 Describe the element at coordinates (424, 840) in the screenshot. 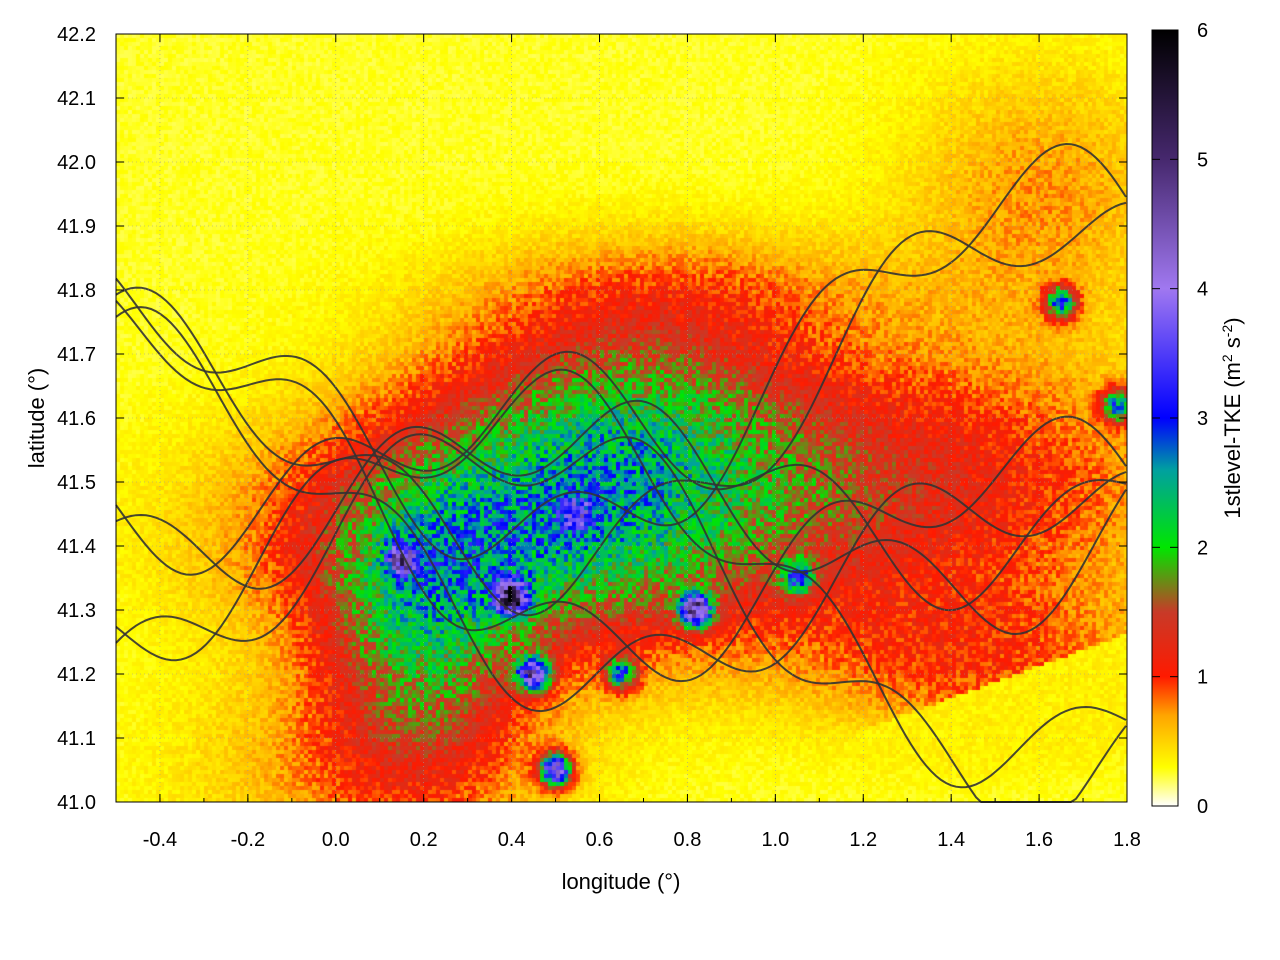

I see `x-tick-label: 0.2` at that location.